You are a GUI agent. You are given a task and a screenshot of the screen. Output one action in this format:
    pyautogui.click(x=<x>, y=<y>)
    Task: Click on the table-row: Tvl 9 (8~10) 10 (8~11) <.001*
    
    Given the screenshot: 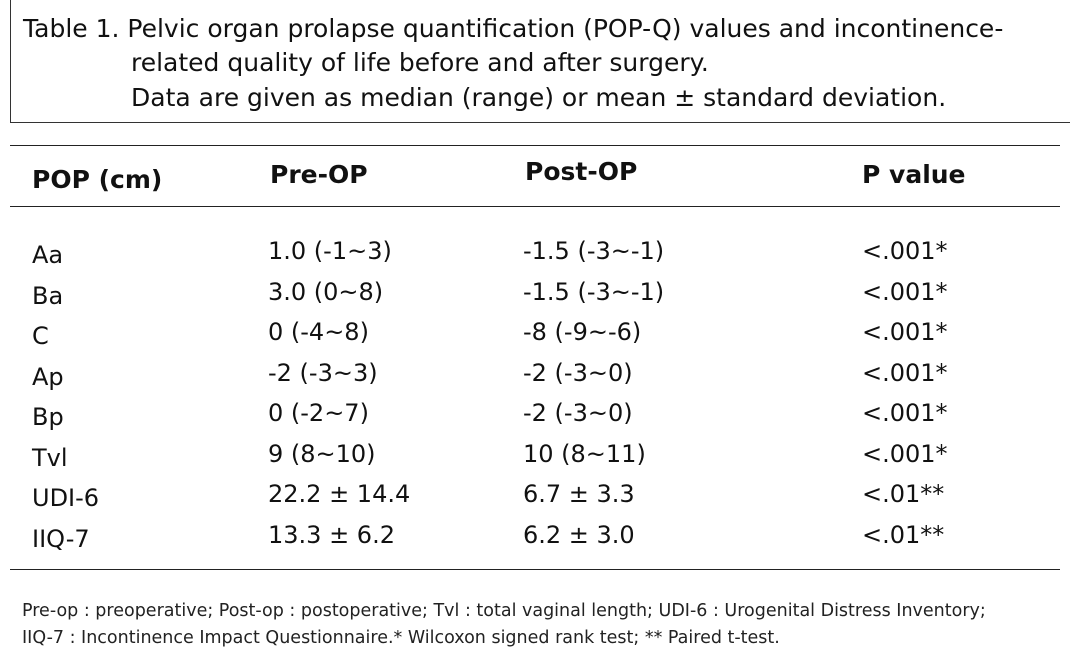 What is the action you would take?
    pyautogui.click(x=540, y=459)
    